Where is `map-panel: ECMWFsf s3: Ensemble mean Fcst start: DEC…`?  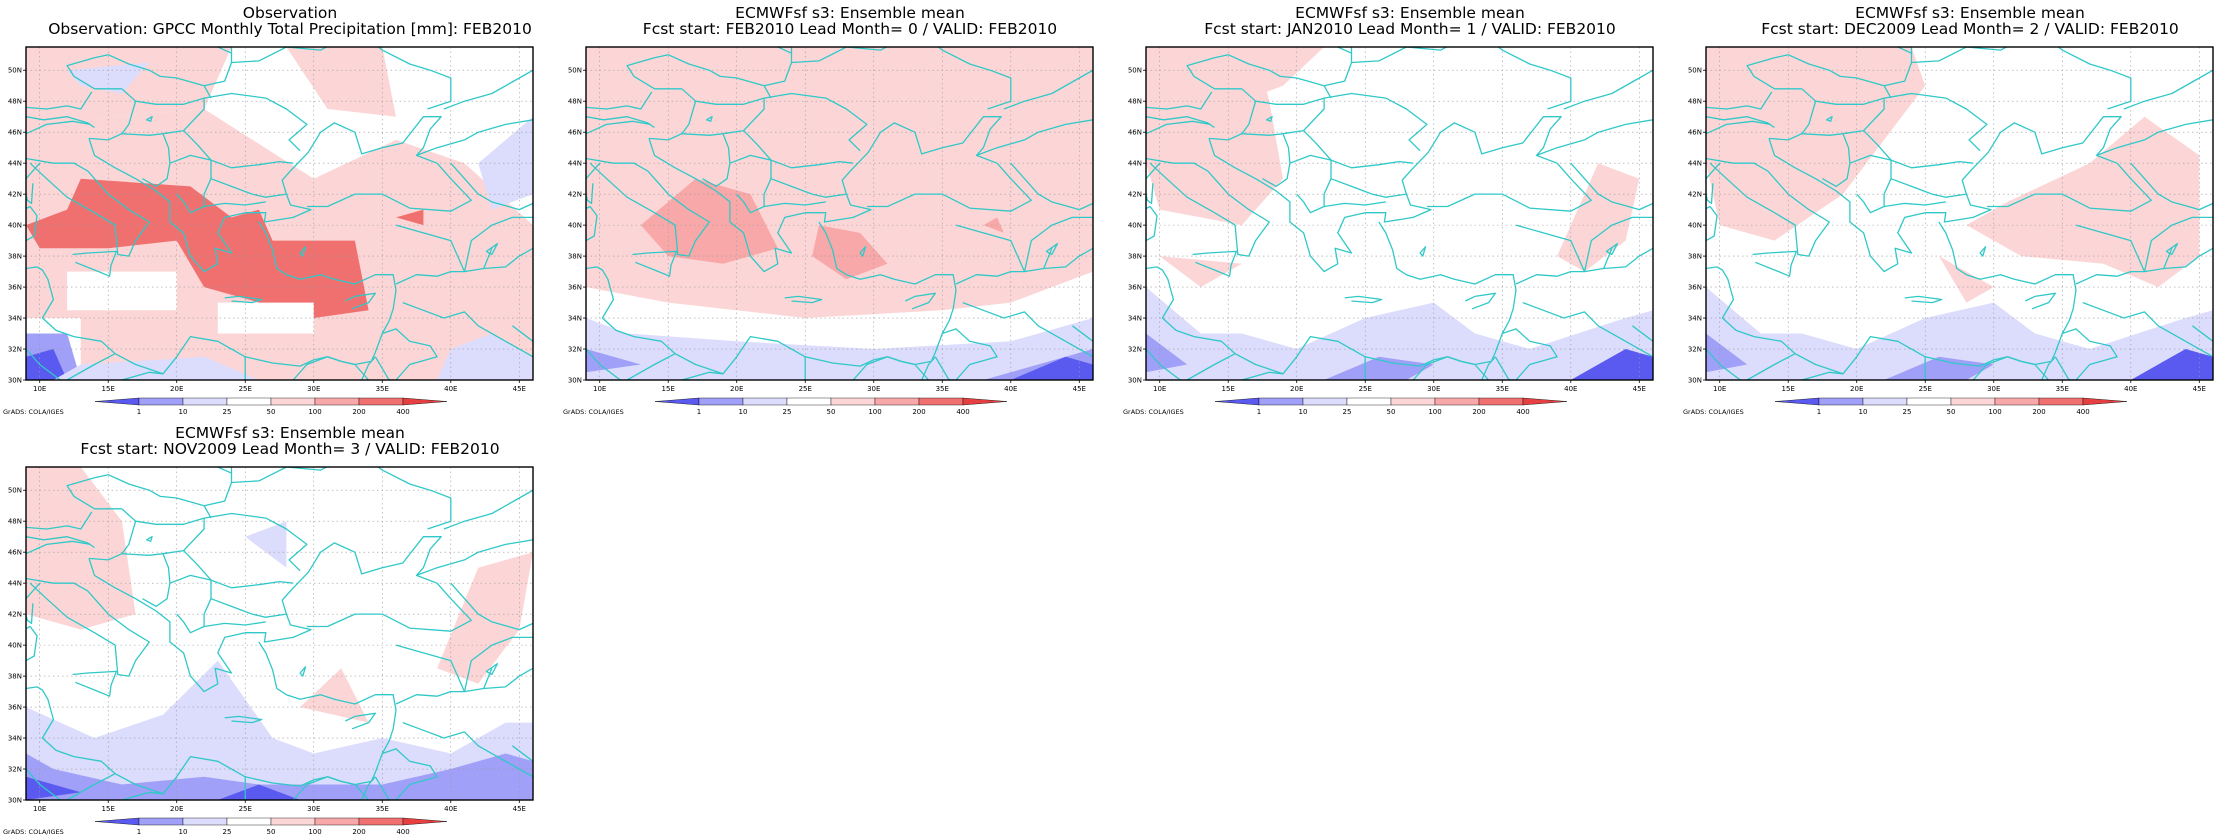 map-panel: ECMWFsf s3: Ensemble mean Fcst start: DEC… is located at coordinates (1960, 210).